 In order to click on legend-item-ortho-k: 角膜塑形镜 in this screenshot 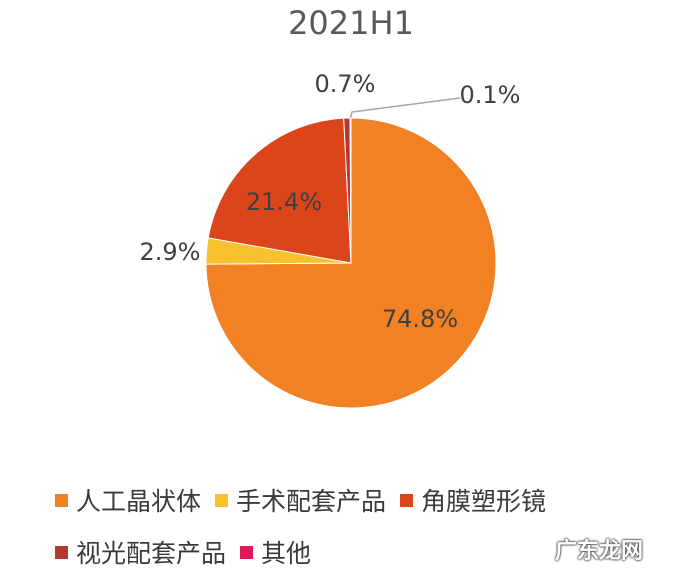, I will do `click(473, 500)`.